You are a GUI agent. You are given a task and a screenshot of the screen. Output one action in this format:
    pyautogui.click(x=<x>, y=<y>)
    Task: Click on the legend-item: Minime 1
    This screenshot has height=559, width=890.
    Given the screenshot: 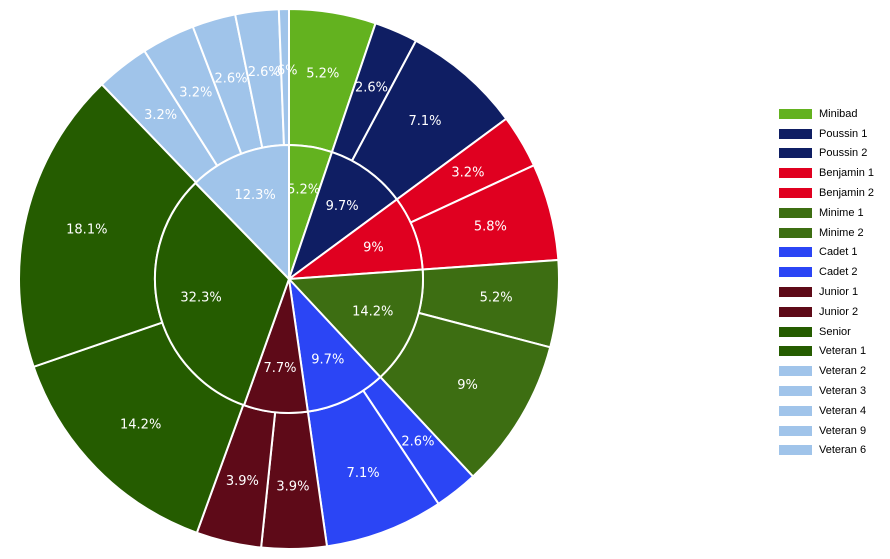 What is the action you would take?
    pyautogui.click(x=834, y=213)
    